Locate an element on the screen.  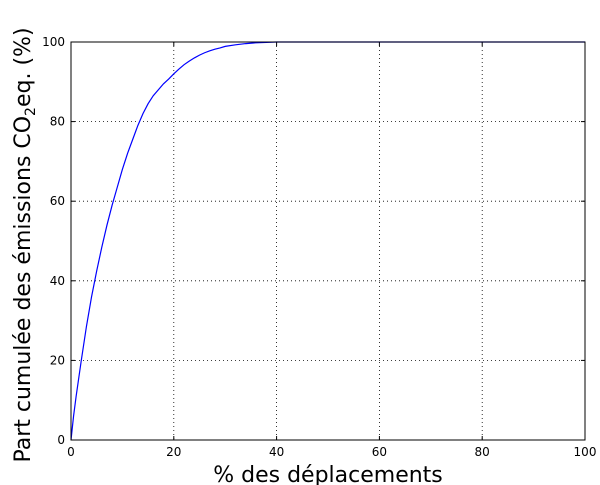
y-axis-label-main: Part cumulée des émissions CO is located at coordinates (23, 289).